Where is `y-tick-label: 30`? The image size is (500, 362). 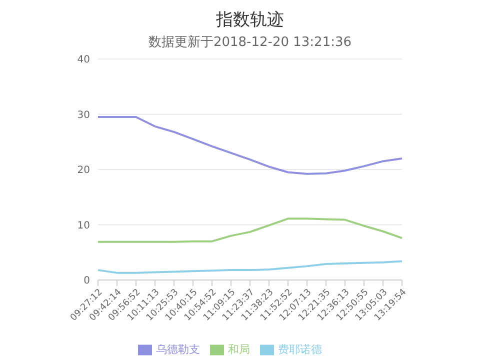
y-tick-label: 30 is located at coordinates (83, 115).